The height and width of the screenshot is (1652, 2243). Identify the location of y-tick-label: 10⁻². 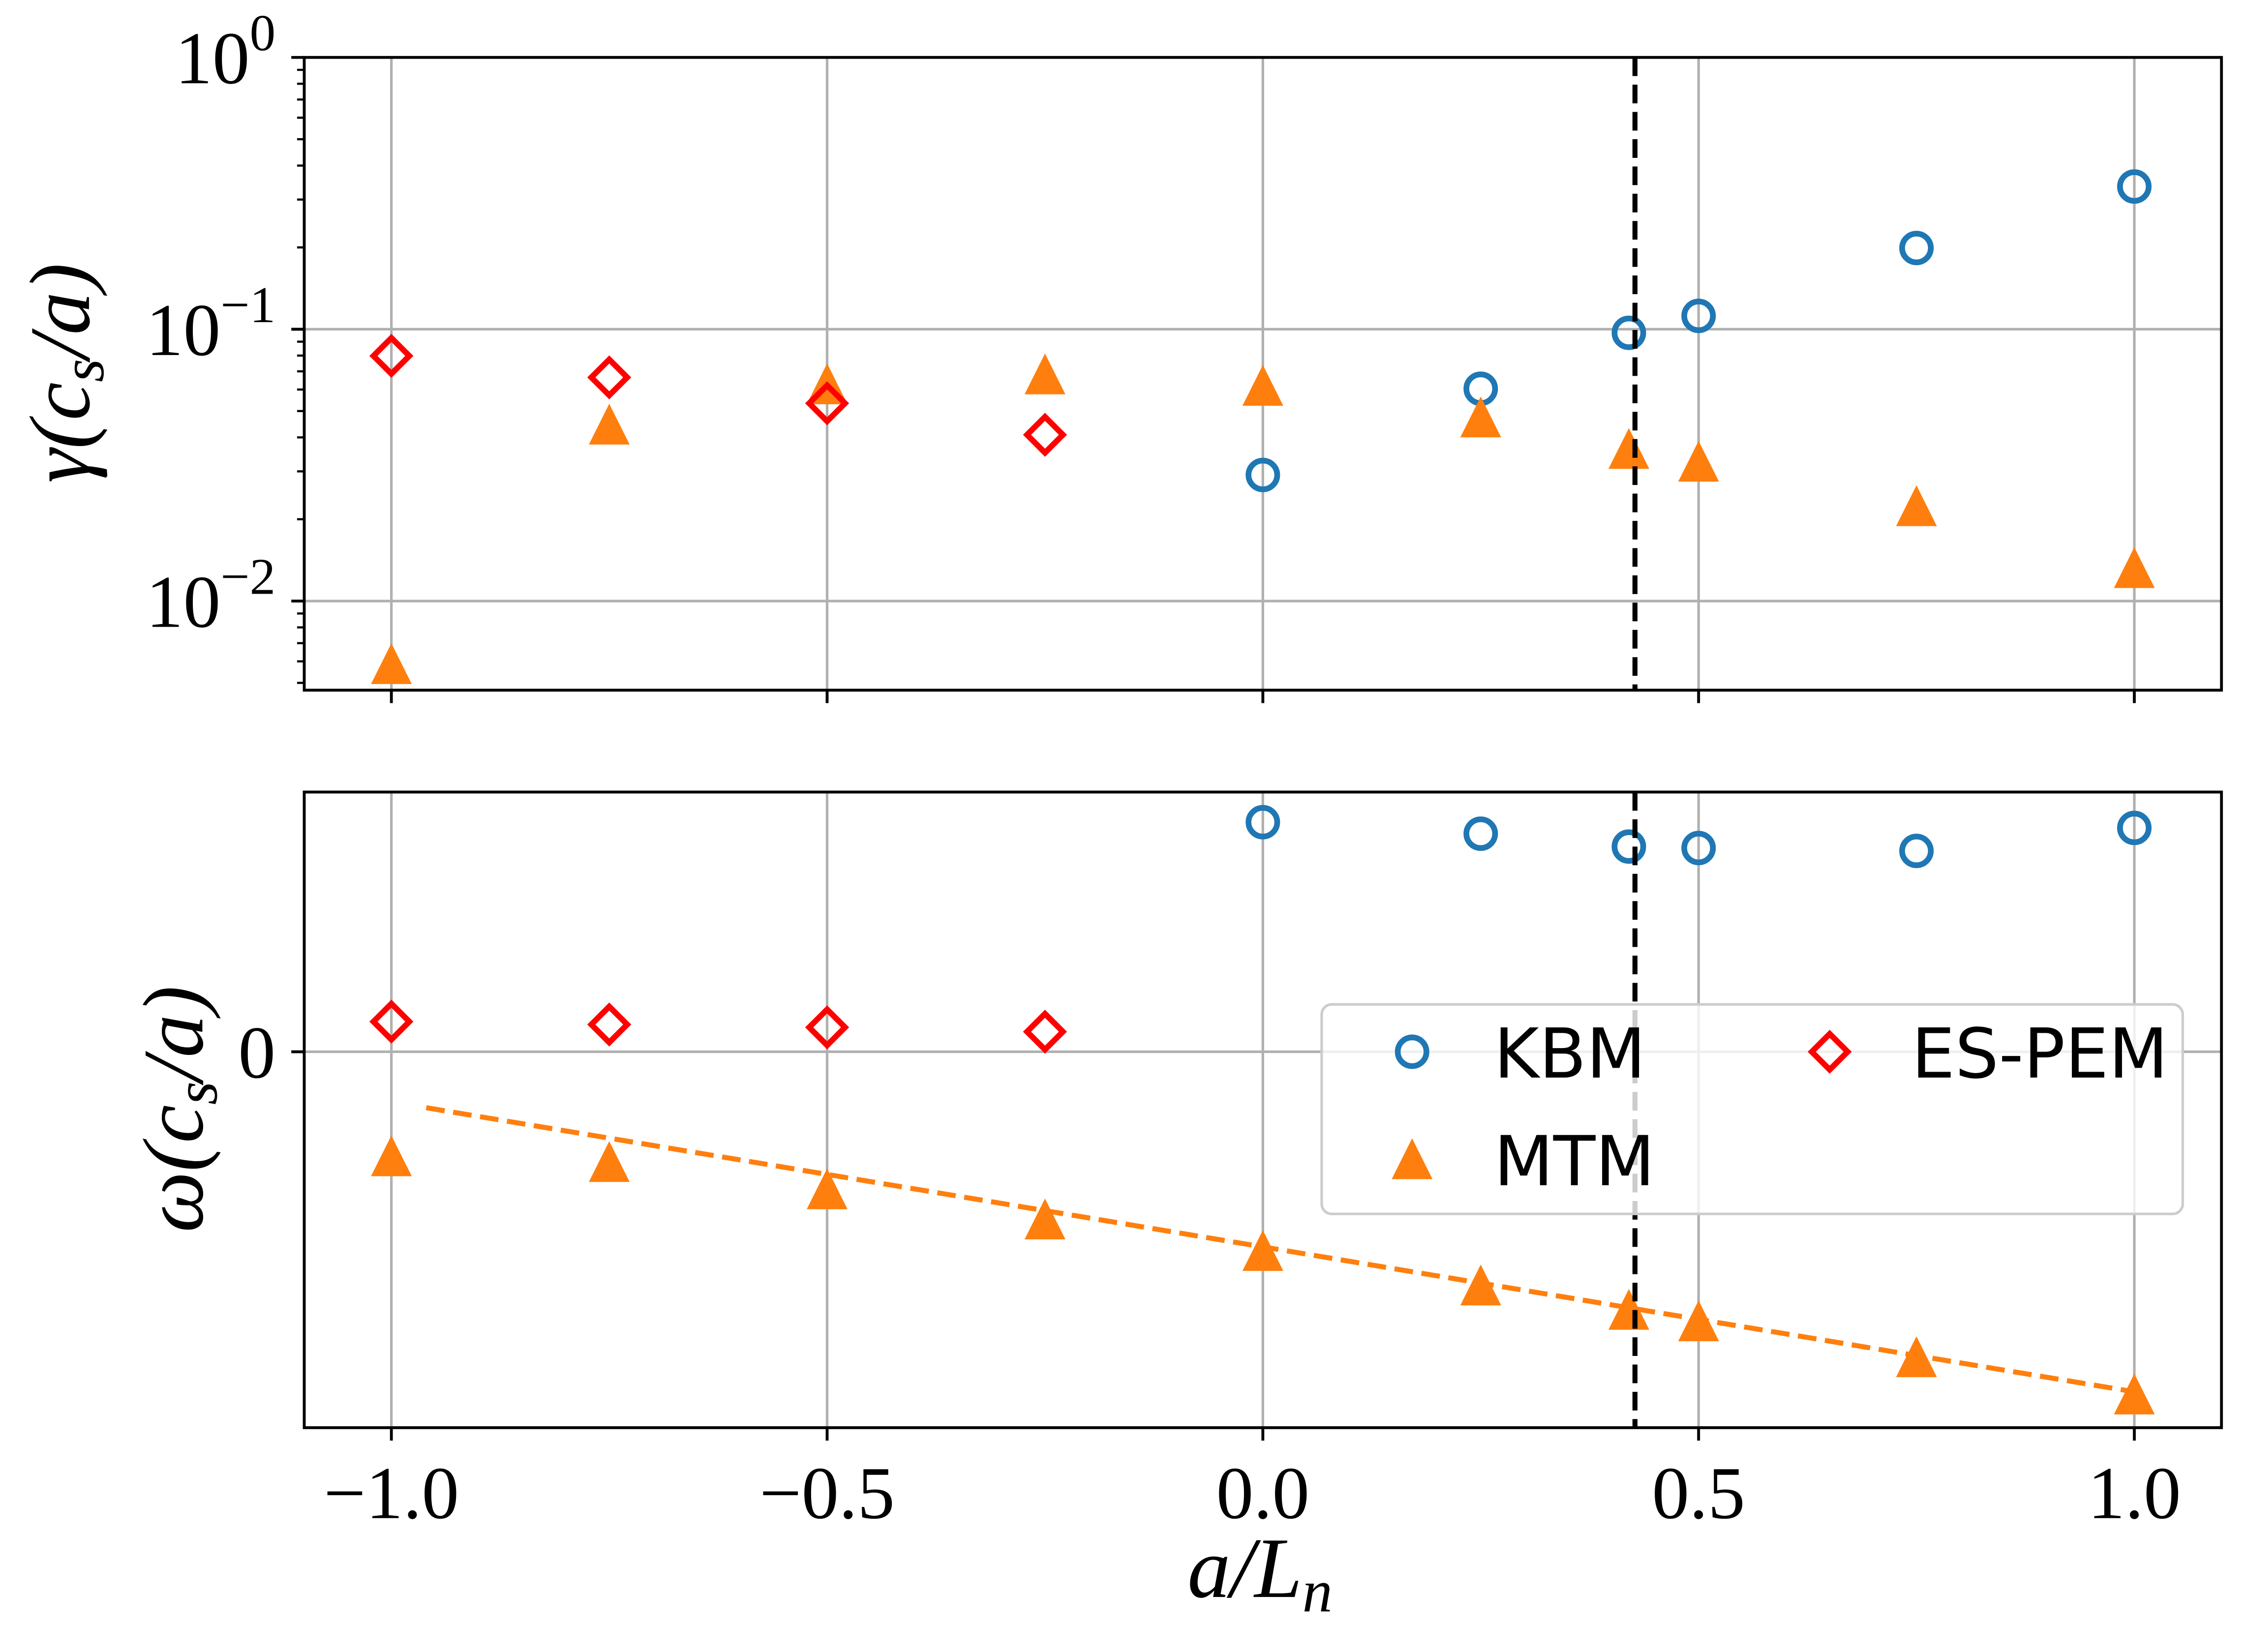
(210, 595).